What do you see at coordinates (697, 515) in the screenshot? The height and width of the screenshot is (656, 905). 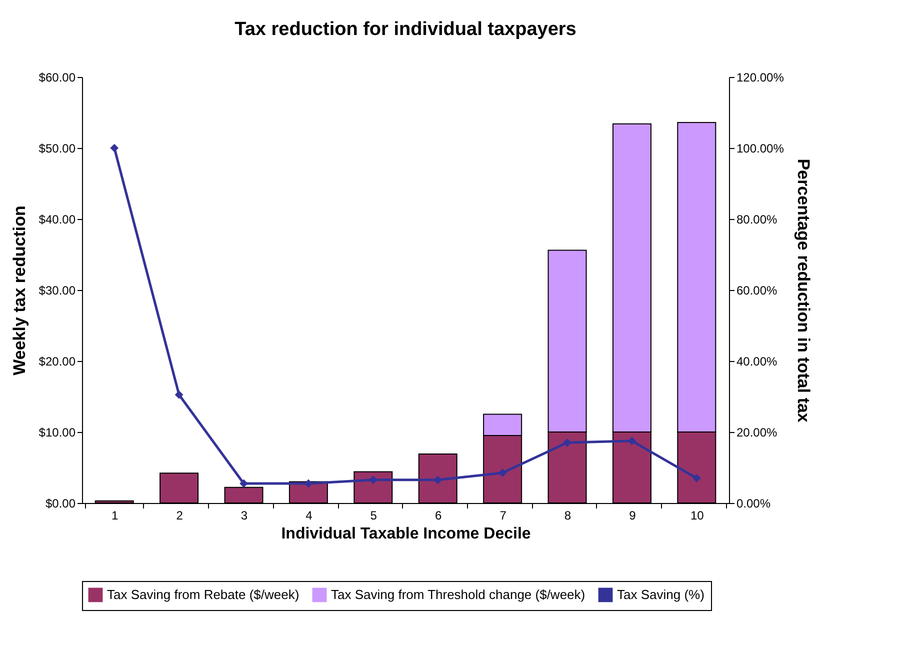 I see `x-tick-label: 10` at bounding box center [697, 515].